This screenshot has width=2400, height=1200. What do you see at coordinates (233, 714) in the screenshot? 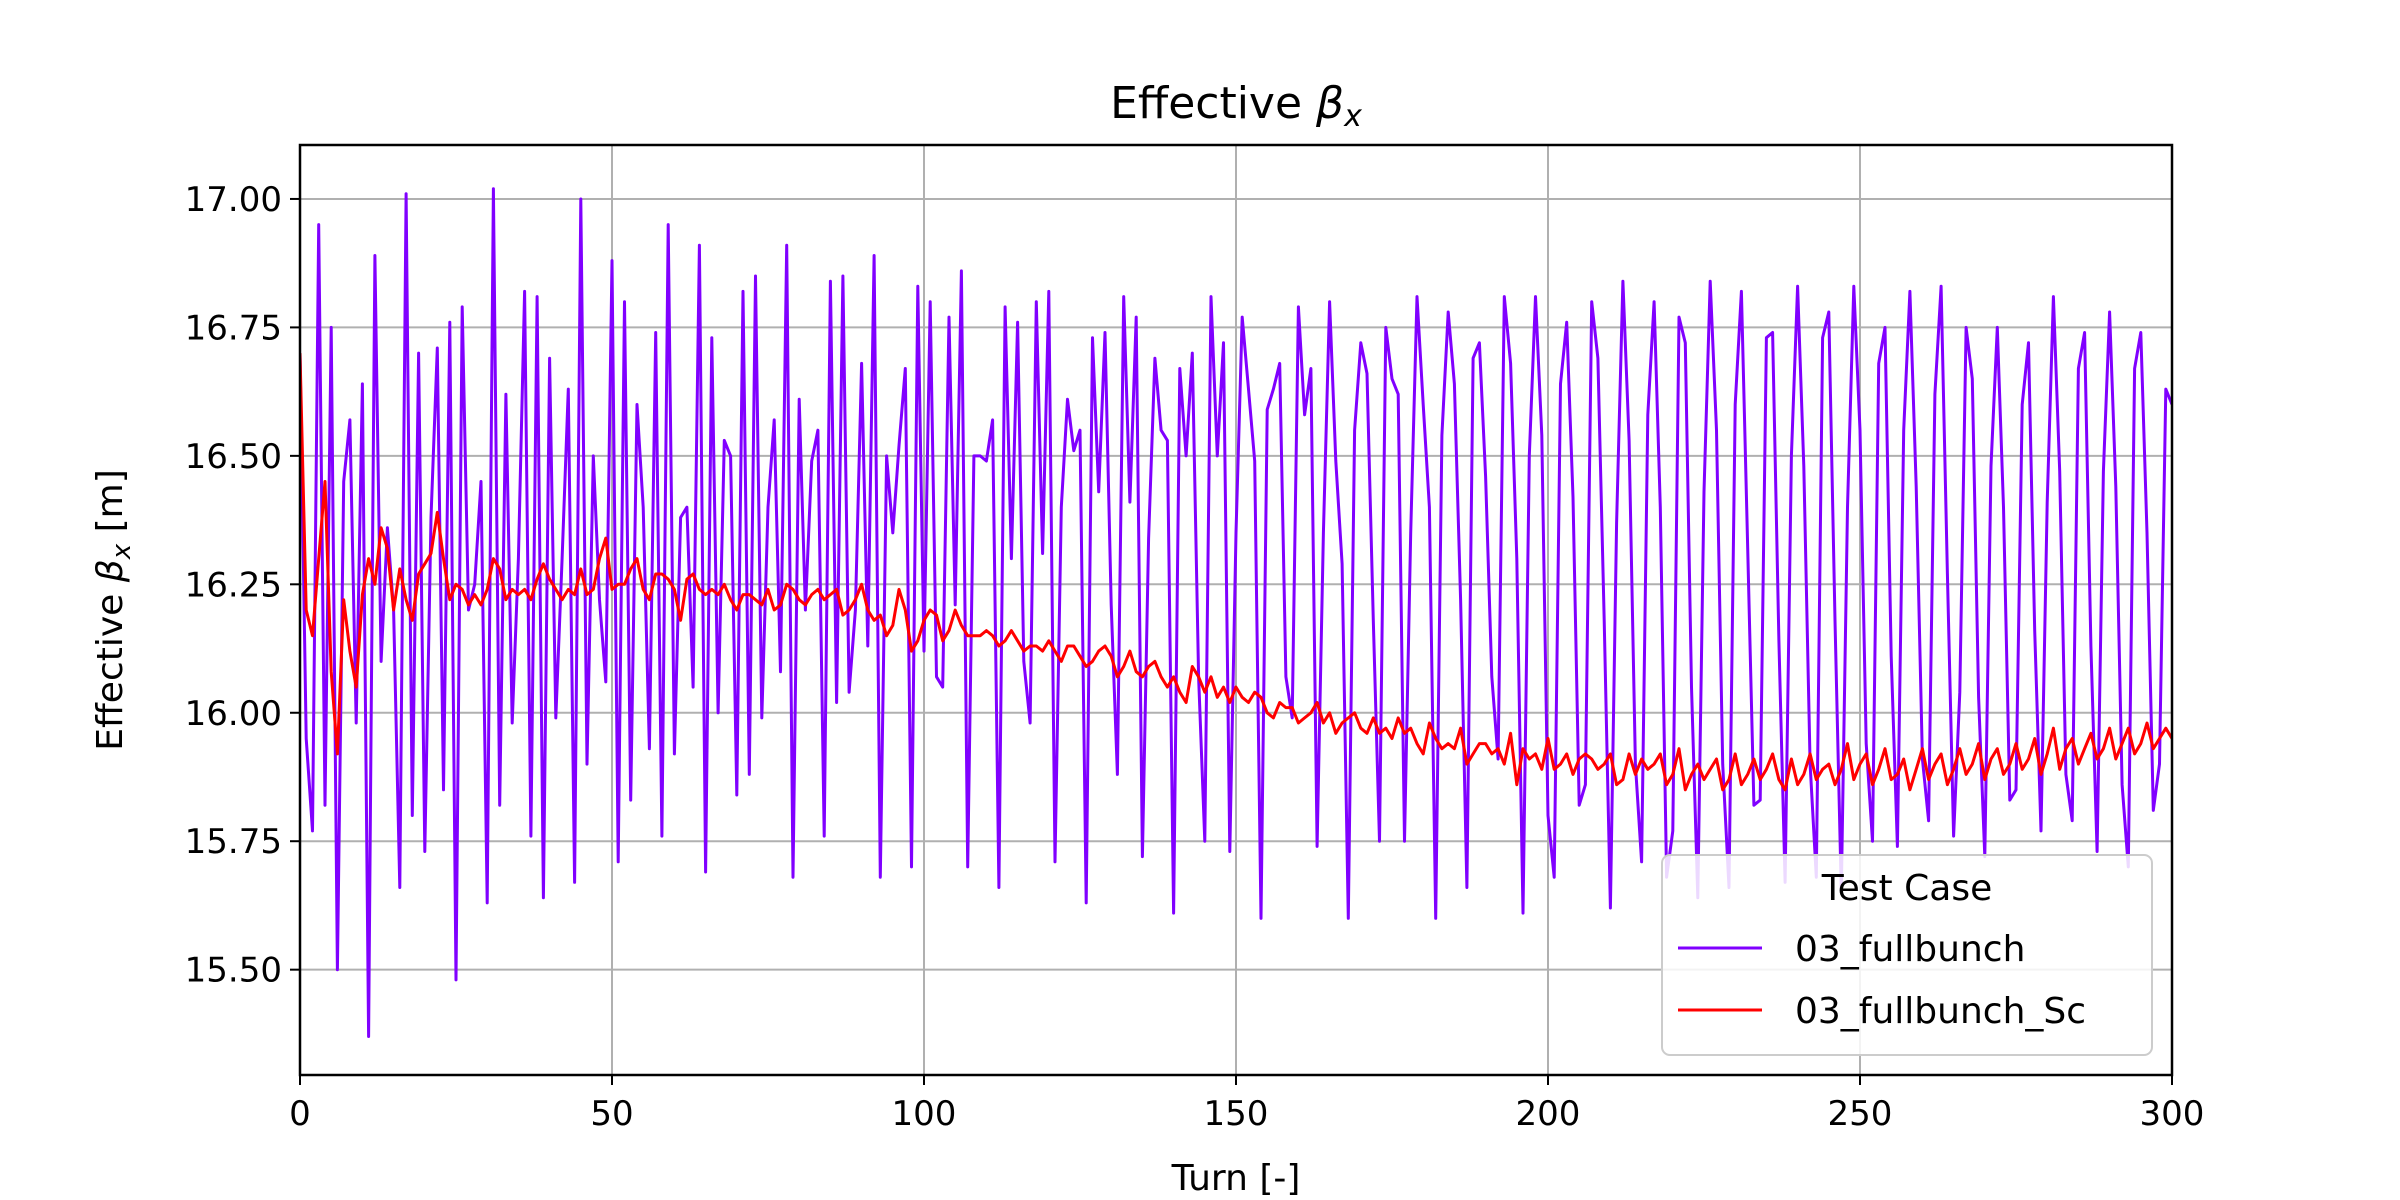
I see `y-tick-label: 16.00` at bounding box center [233, 714].